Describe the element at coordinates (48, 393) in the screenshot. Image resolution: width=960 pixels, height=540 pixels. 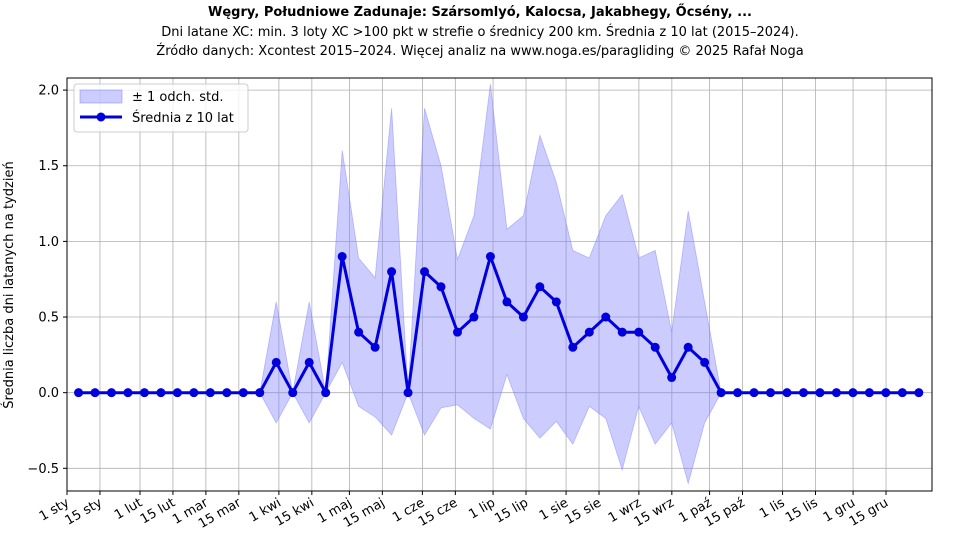
I see `y-tick-label: 0.0` at that location.